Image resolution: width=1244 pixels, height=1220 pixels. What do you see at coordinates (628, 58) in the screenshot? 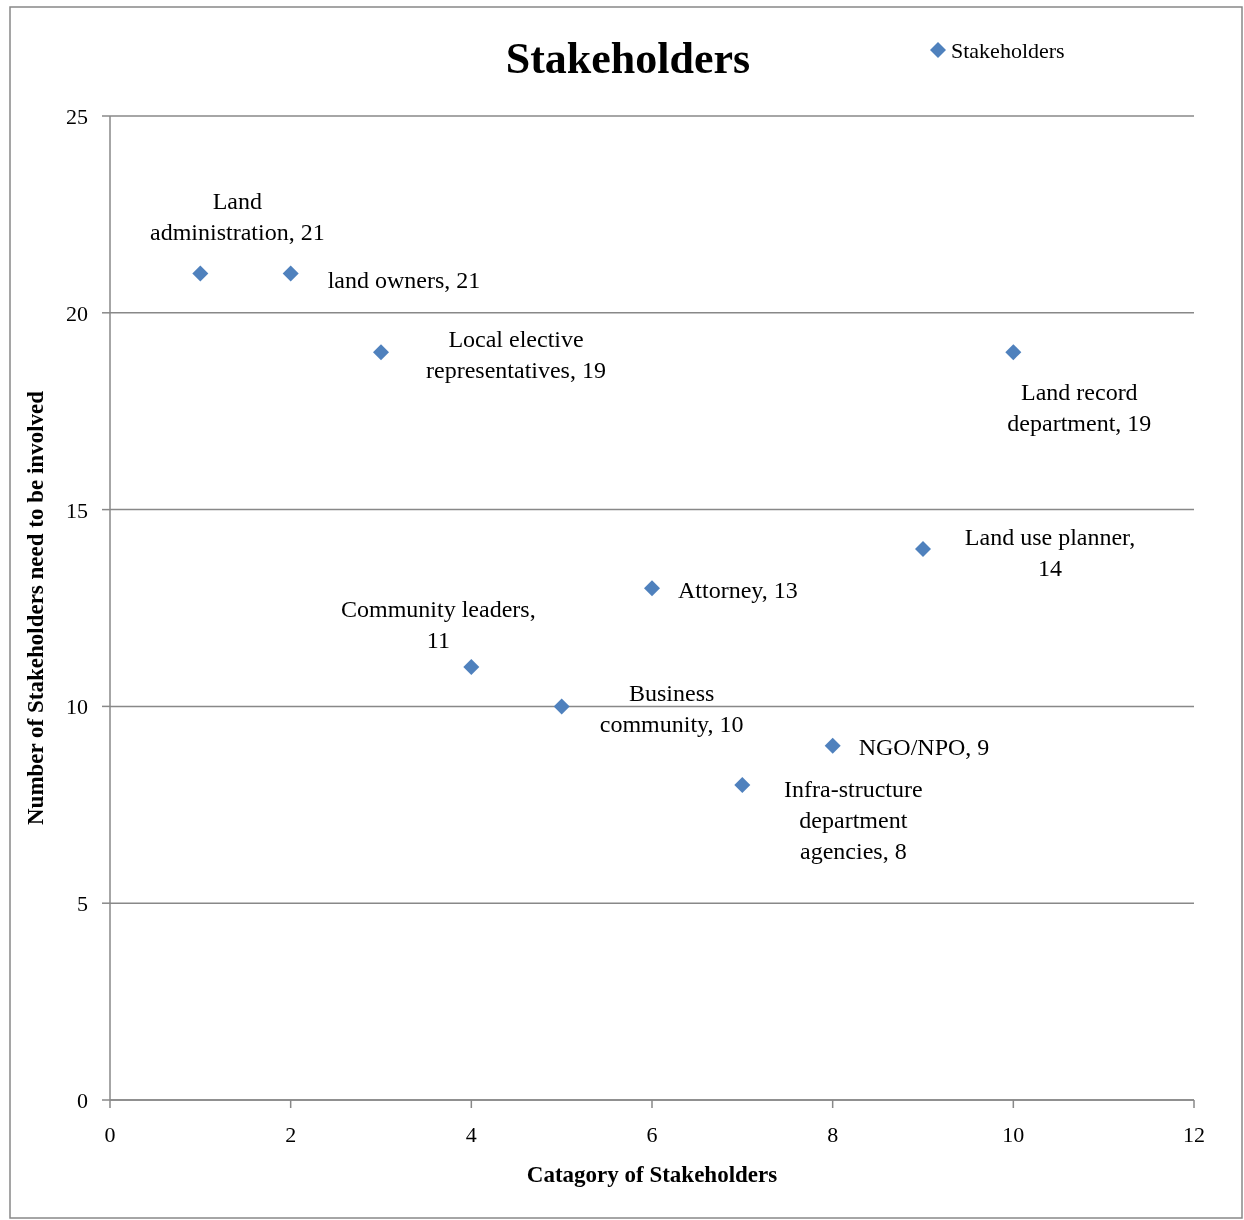
I see `chart-title: Stakeholders` at bounding box center [628, 58].